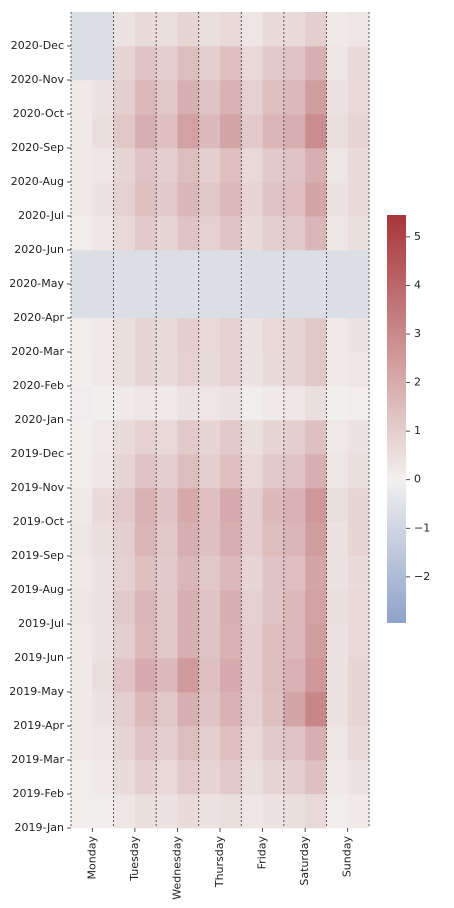  What do you see at coordinates (38, 79) in the screenshot?
I see `y-tick-label: 2020-Nov` at bounding box center [38, 79].